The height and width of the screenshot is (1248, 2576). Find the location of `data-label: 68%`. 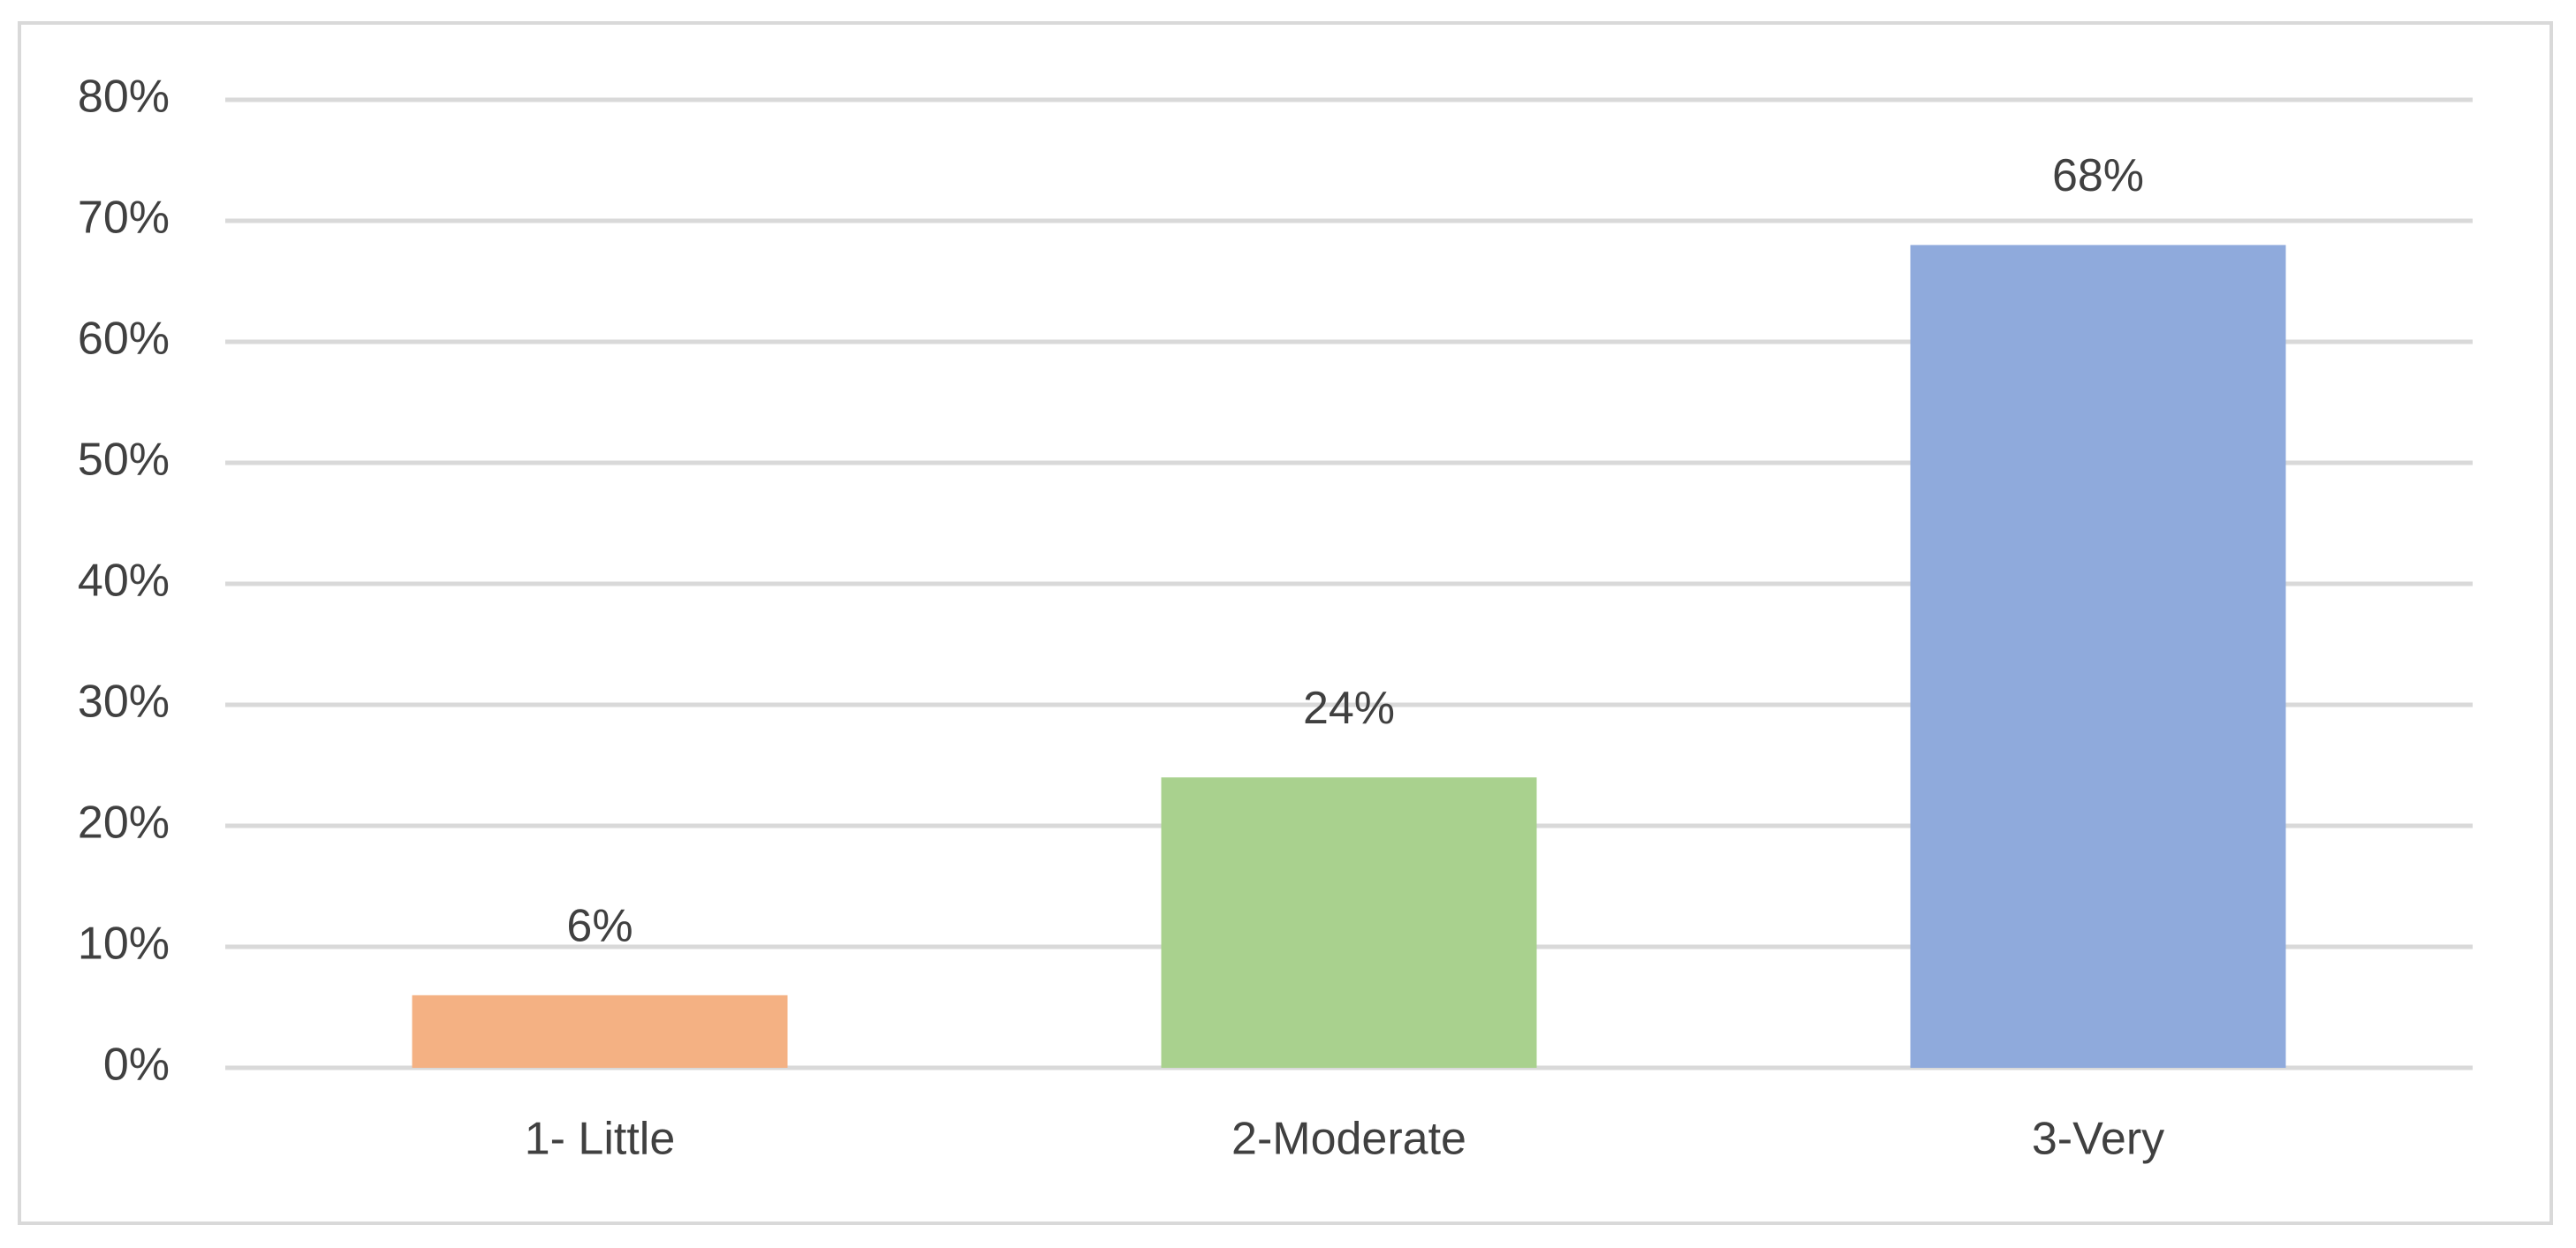

data-label: 68% is located at coordinates (2098, 176).